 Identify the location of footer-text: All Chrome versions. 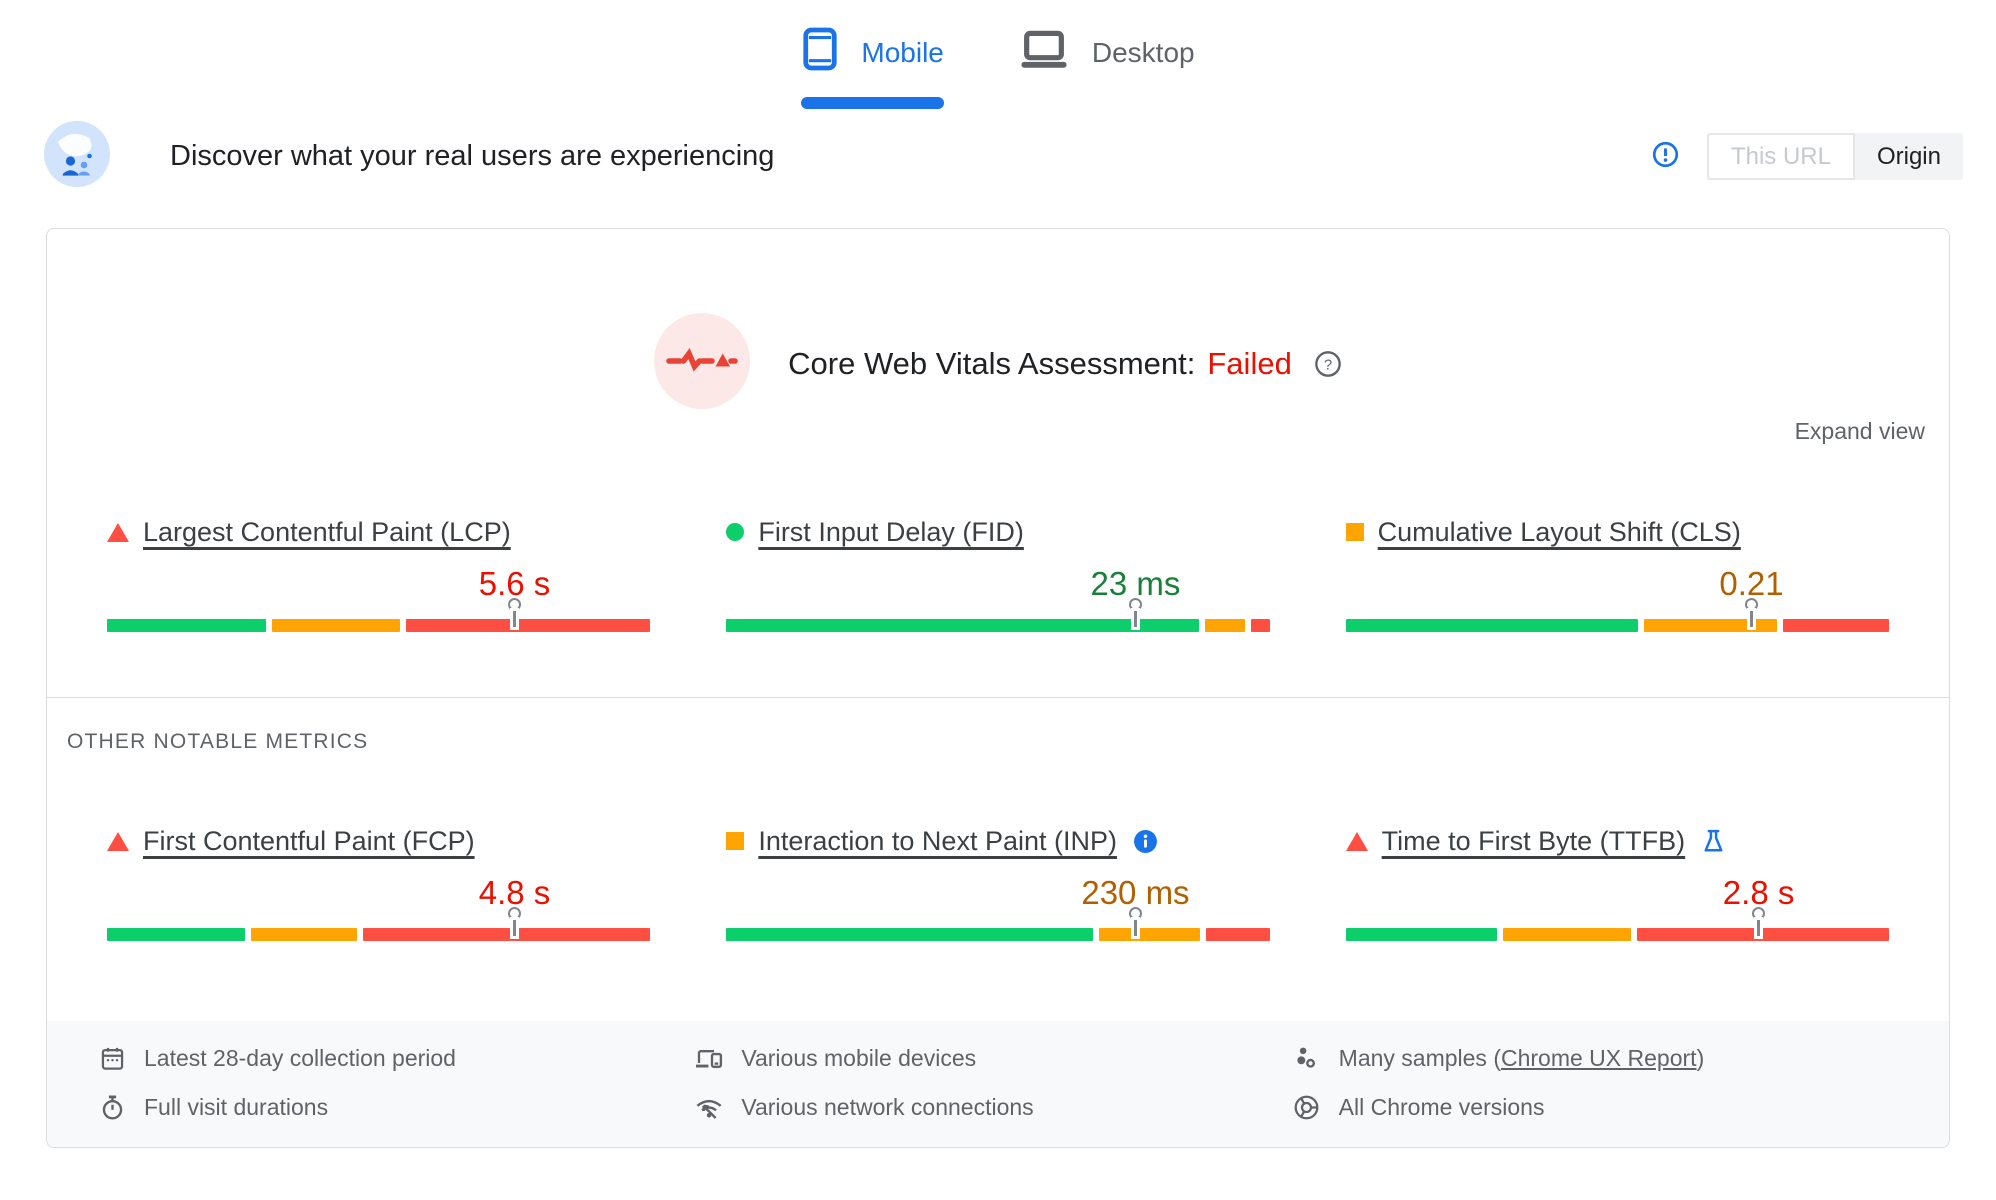
(1441, 1107).